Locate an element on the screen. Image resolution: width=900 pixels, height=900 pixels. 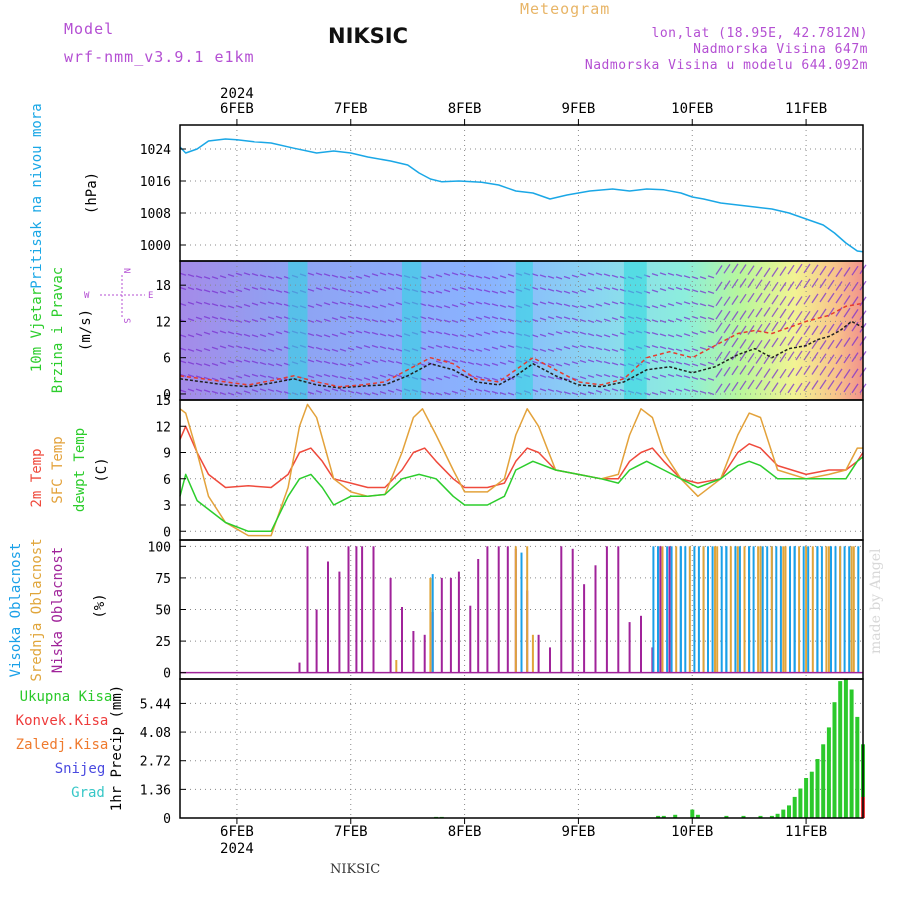
compass-n: N is located at coordinates (126, 270).